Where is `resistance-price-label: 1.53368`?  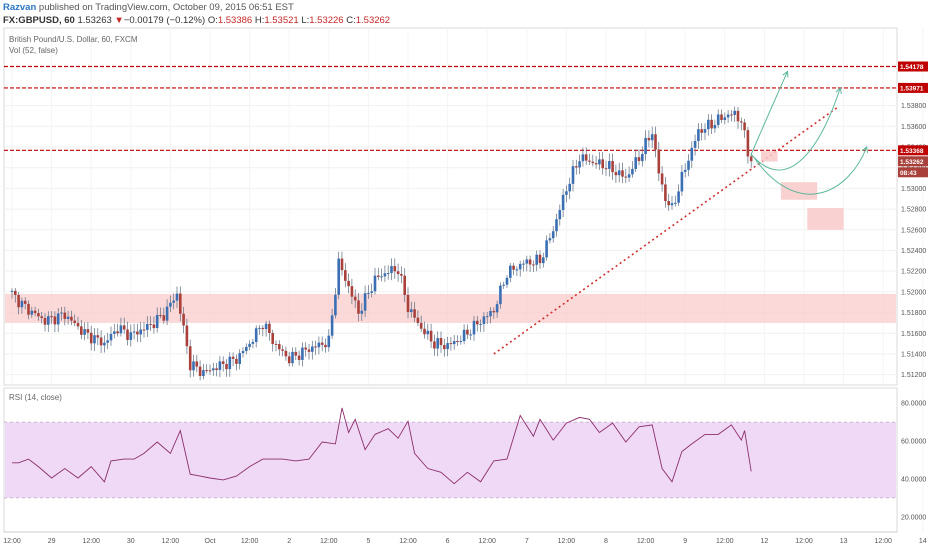
resistance-price-label: 1.53368 is located at coordinates (912, 151).